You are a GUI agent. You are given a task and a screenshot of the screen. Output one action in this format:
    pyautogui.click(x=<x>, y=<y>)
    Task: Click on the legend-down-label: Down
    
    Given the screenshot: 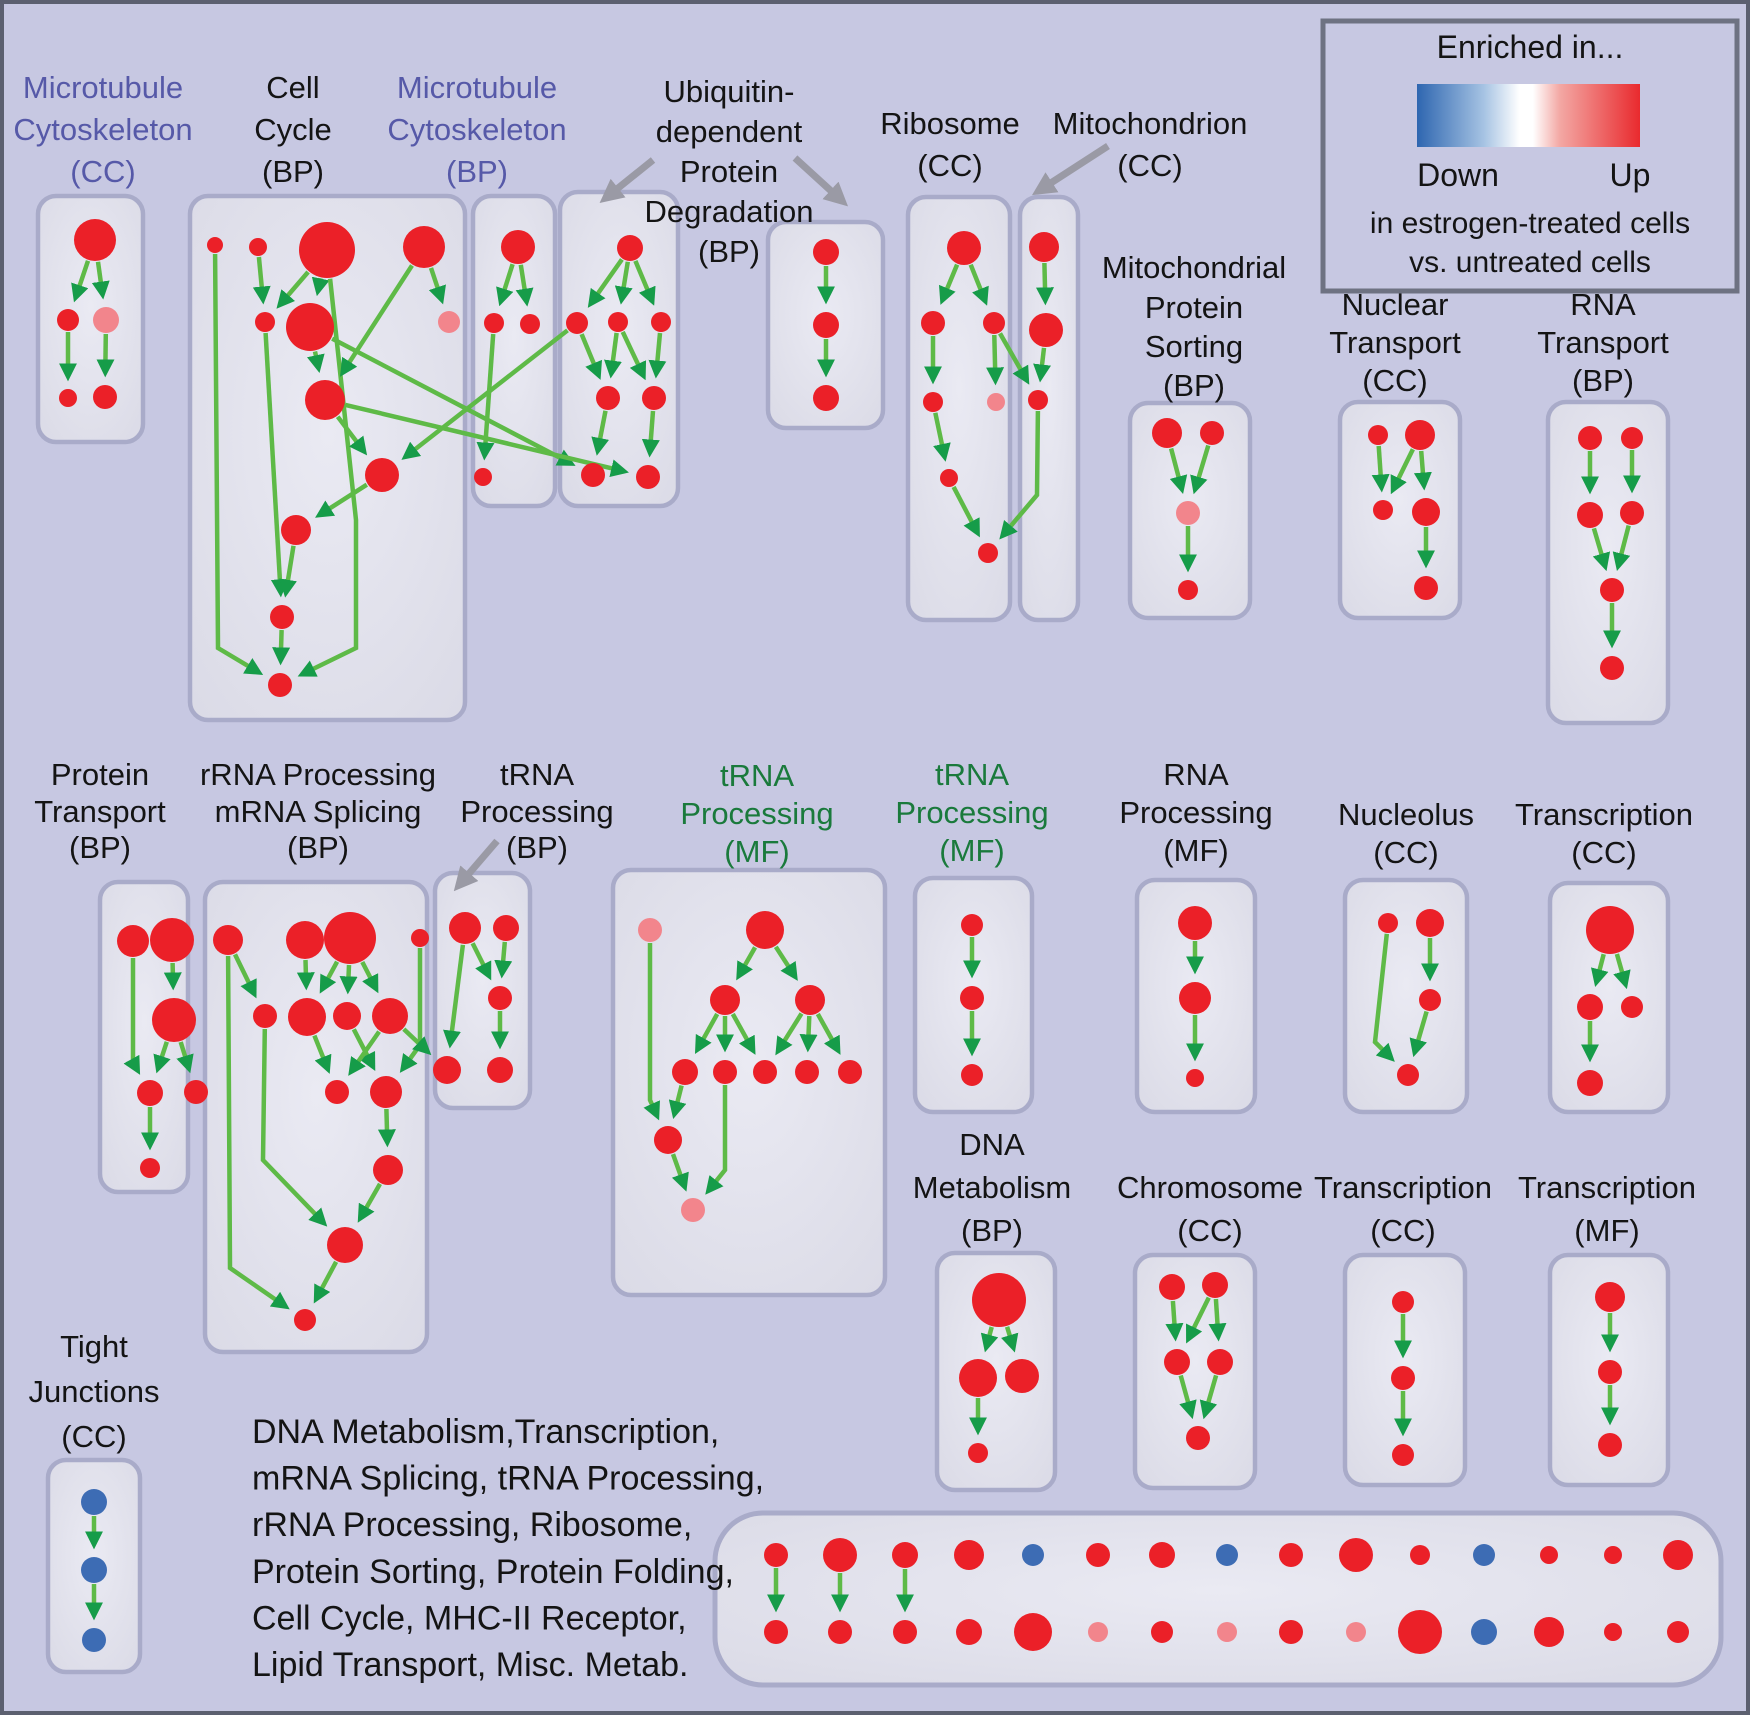 What is the action you would take?
    pyautogui.click(x=1458, y=175)
    